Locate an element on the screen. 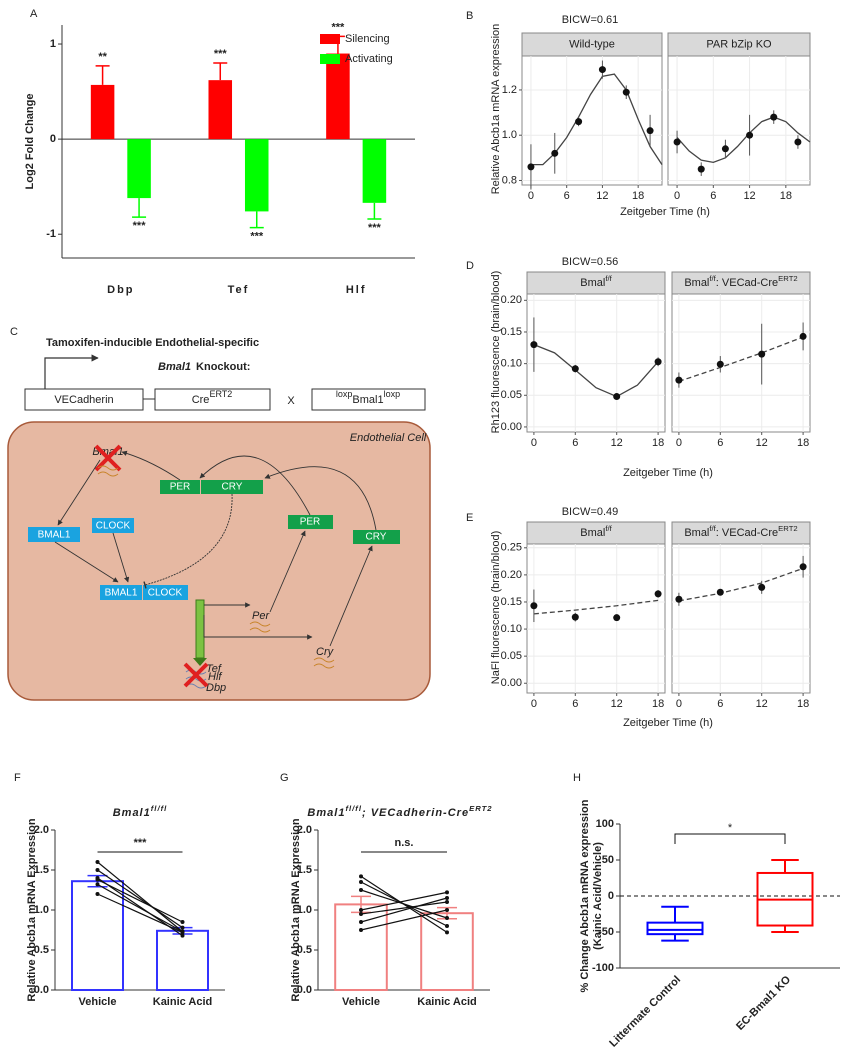  flox: loxpBmal1loxp is located at coordinates (368, 397).